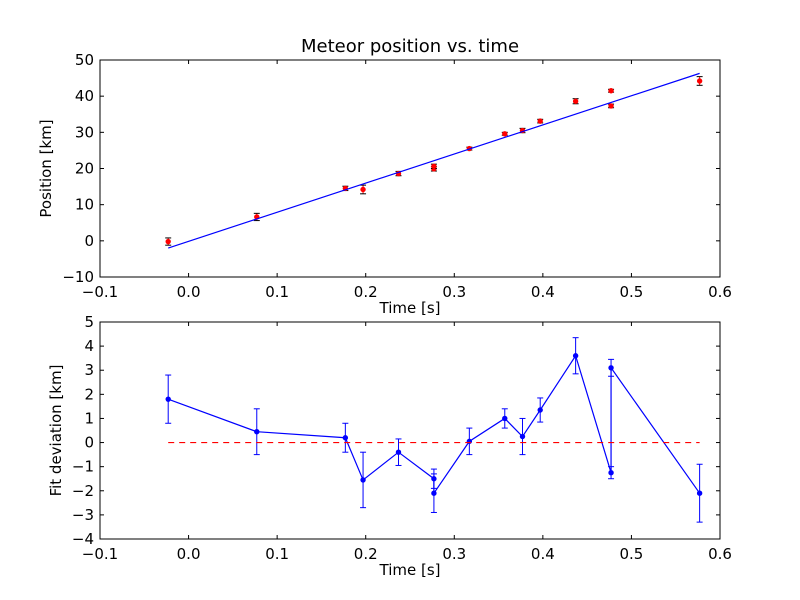 The height and width of the screenshot is (600, 800). I want to click on position-chart-x-axis-label: Time [s], so click(410, 308).